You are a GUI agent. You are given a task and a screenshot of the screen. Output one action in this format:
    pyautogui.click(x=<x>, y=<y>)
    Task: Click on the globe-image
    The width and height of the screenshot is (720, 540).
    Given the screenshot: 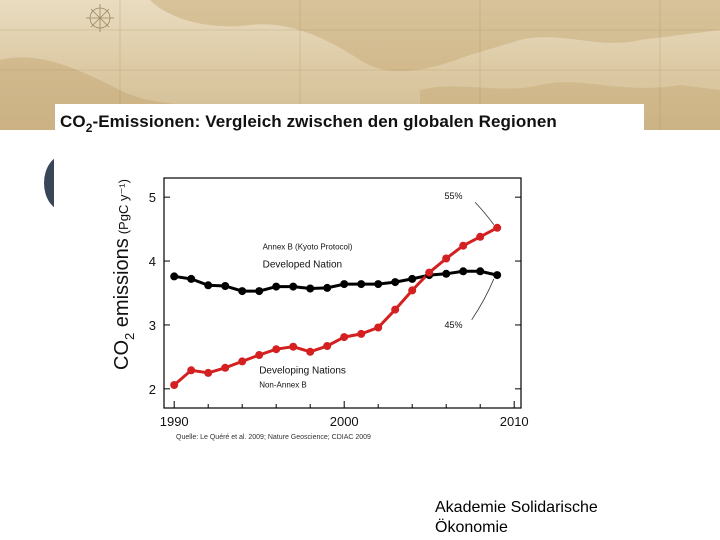 What is the action you would take?
    pyautogui.click(x=49, y=183)
    